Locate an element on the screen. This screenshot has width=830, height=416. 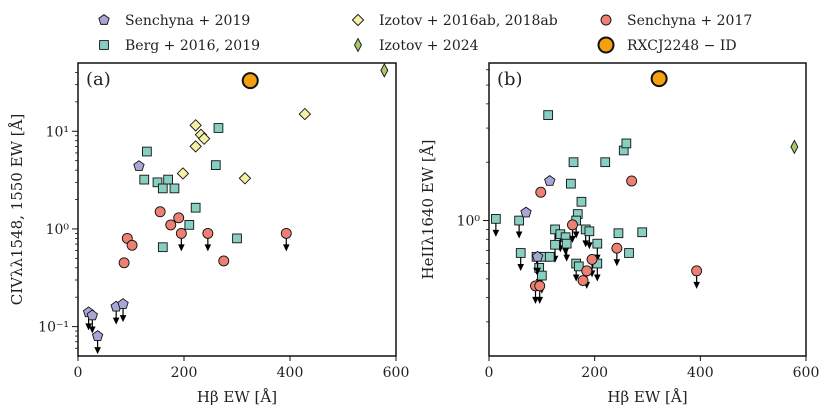
y-axis-label: CIVλλ1548, 1550 EW [Å] is located at coordinates (17, 210).